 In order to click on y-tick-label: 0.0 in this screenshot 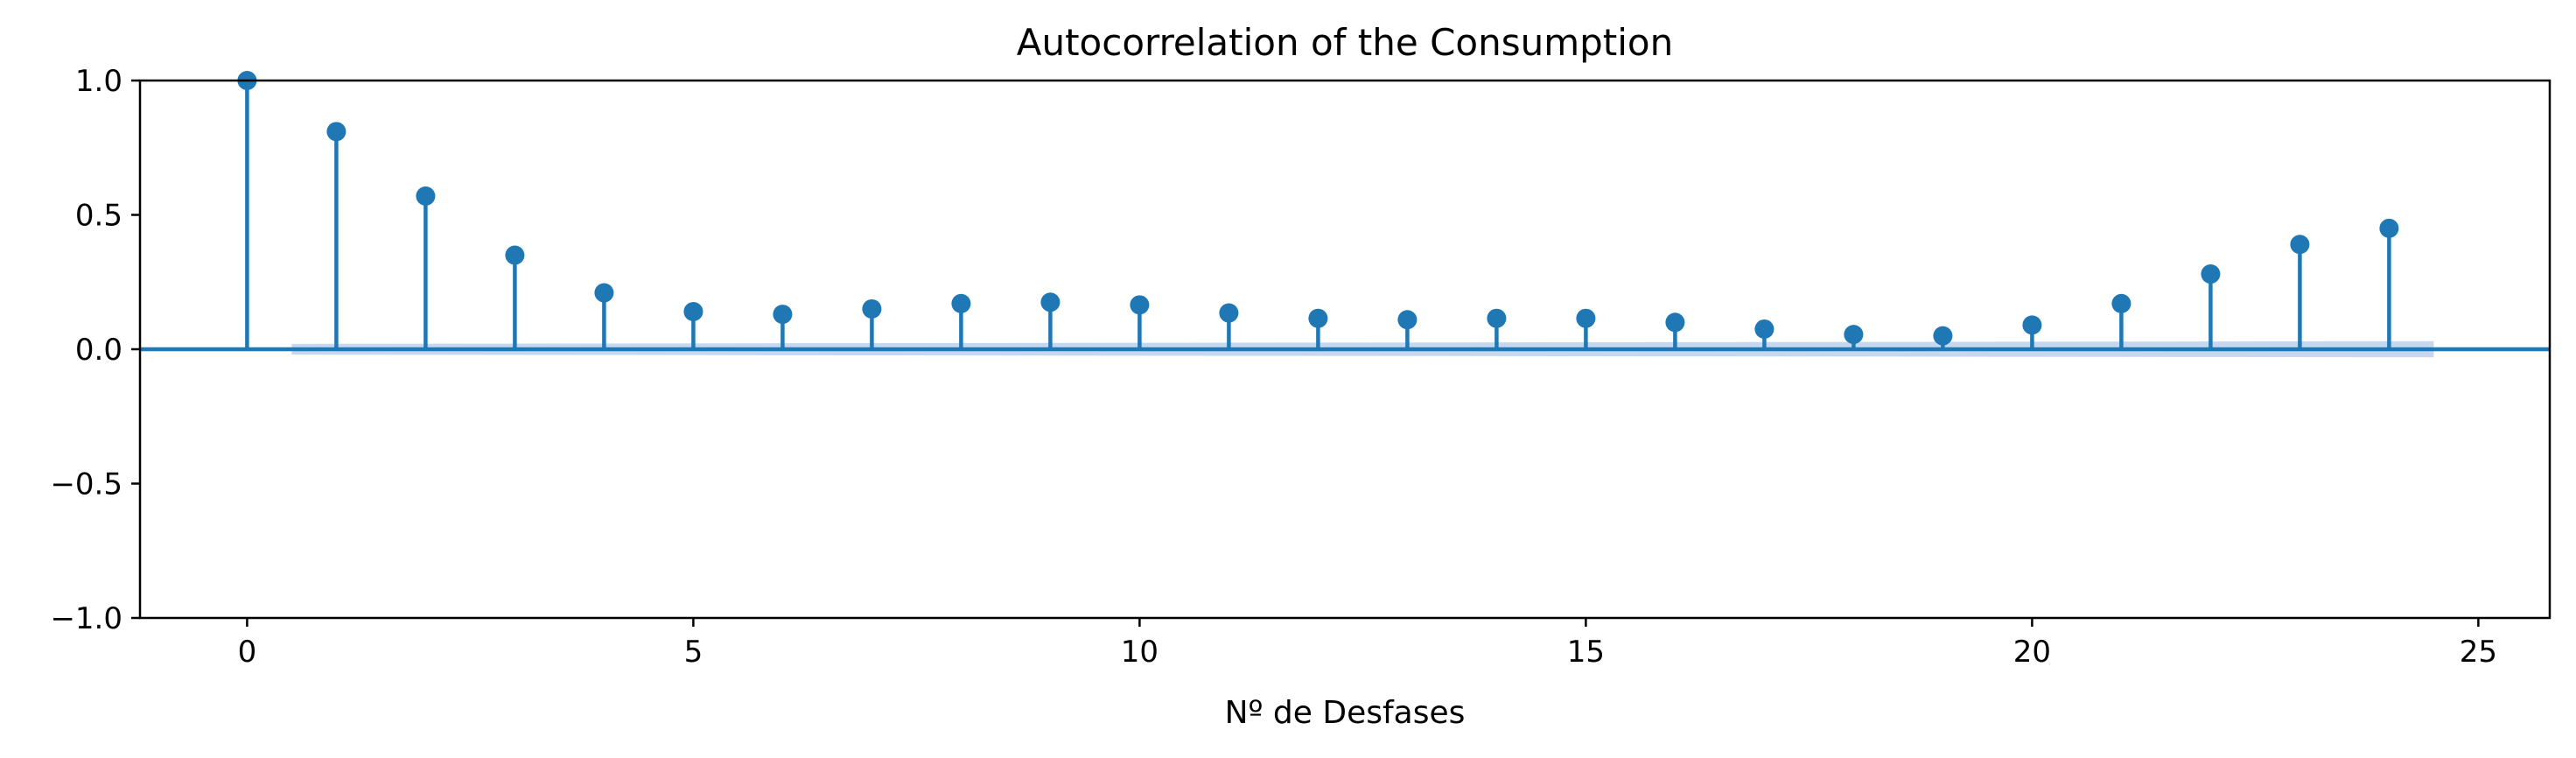, I will do `click(98, 350)`.